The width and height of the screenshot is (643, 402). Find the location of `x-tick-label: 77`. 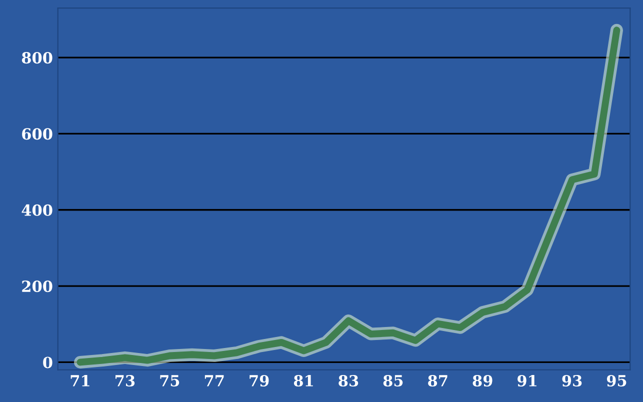

x-tick-label: 77 is located at coordinates (214, 380).